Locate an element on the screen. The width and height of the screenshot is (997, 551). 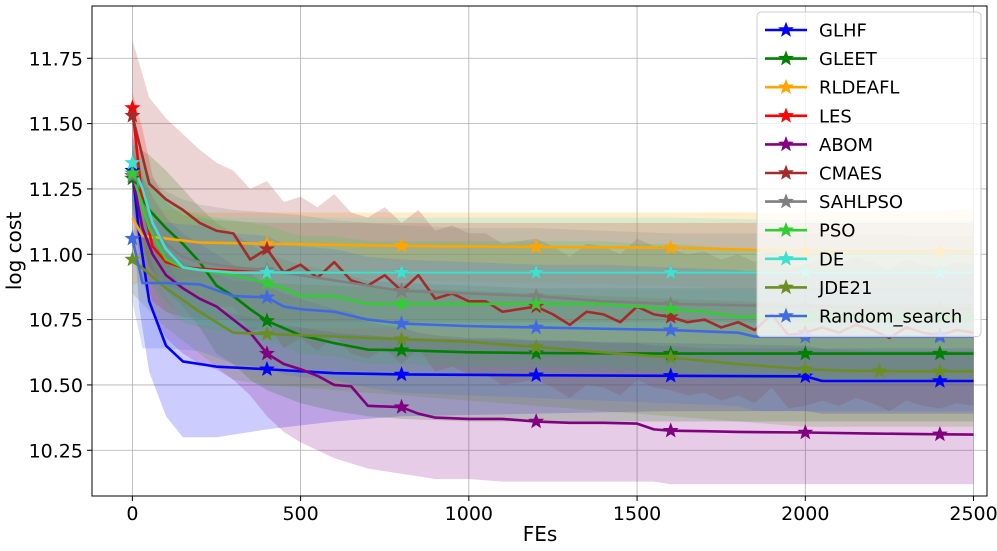
legend-label: DE is located at coordinates (831, 259).